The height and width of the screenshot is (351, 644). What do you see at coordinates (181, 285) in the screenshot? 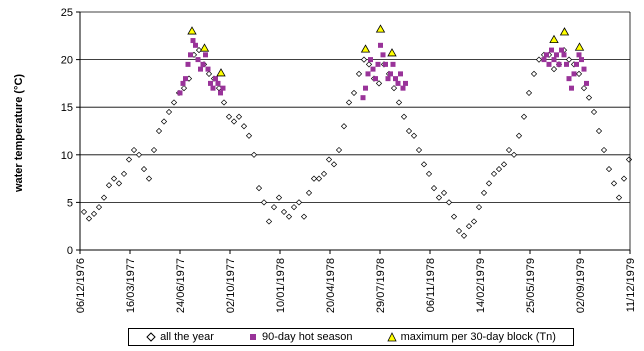
I see `x-tick-label: 24/06/1977` at bounding box center [181, 285].